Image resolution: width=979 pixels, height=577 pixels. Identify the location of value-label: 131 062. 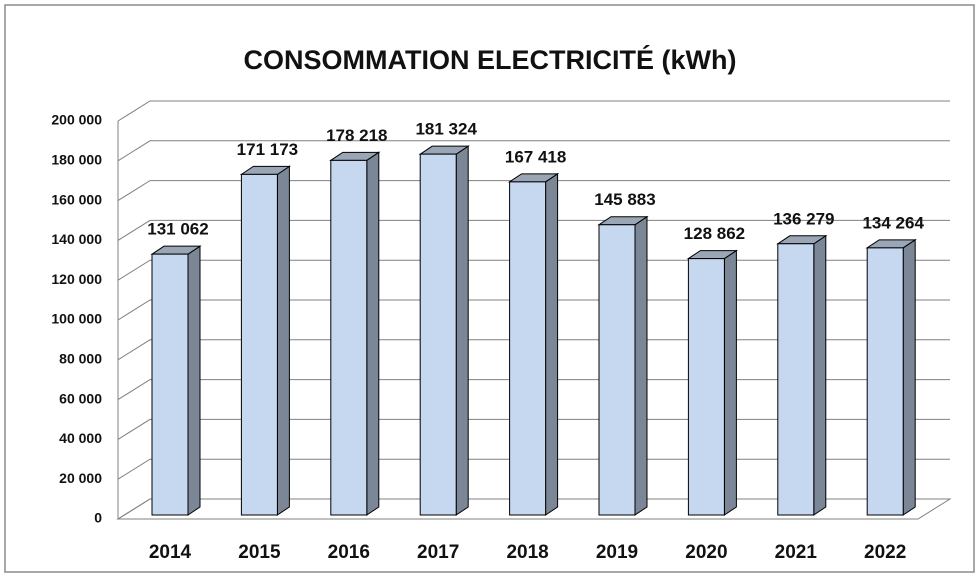
(177, 229).